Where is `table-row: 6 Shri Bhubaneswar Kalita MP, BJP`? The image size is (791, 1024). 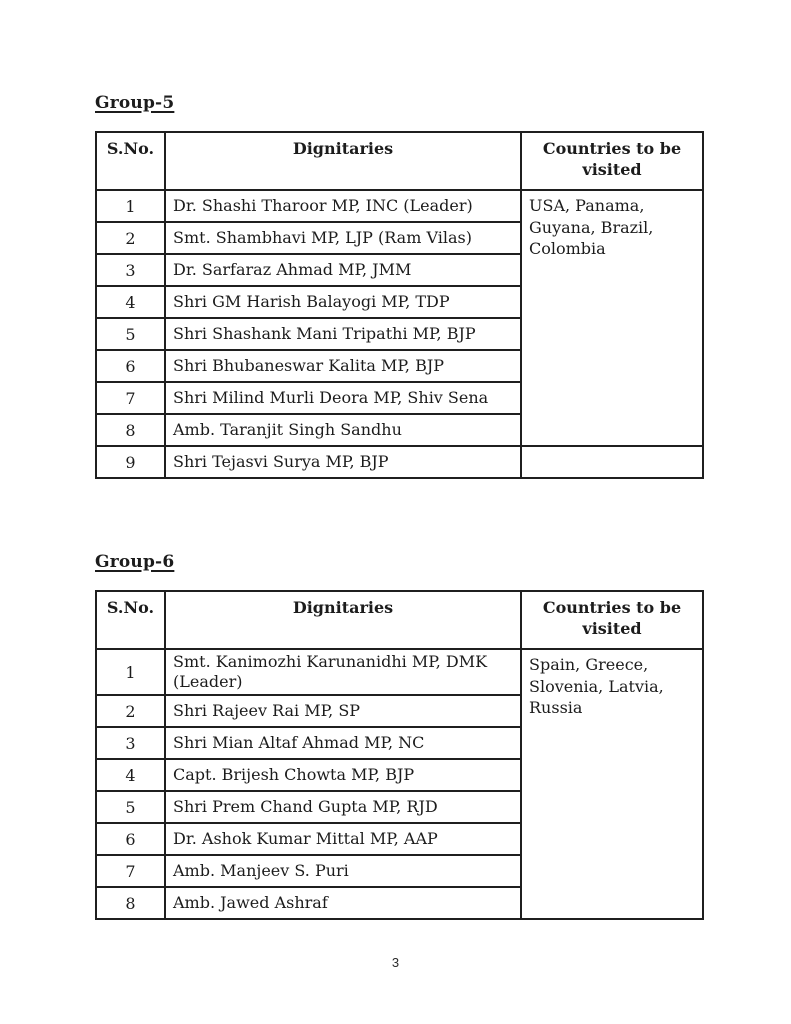 table-row: 6 Shri Bhubaneswar Kalita MP, BJP is located at coordinates (399, 366).